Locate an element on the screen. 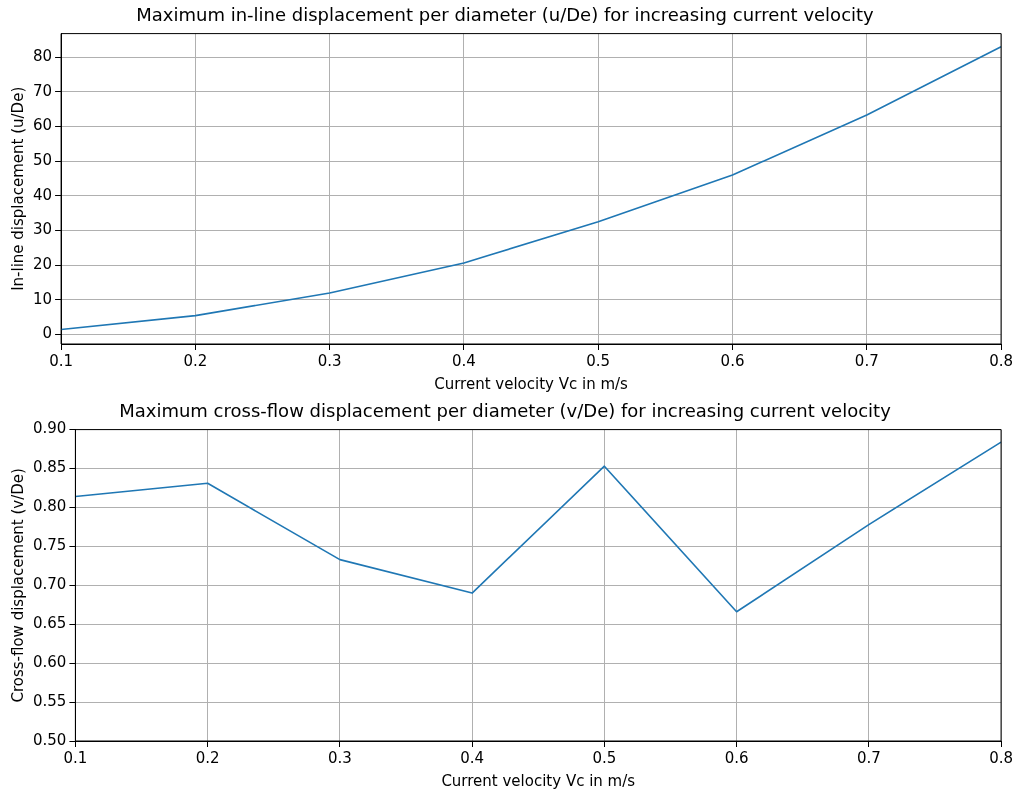  y-tick-label: 50 is located at coordinates (42, 159).